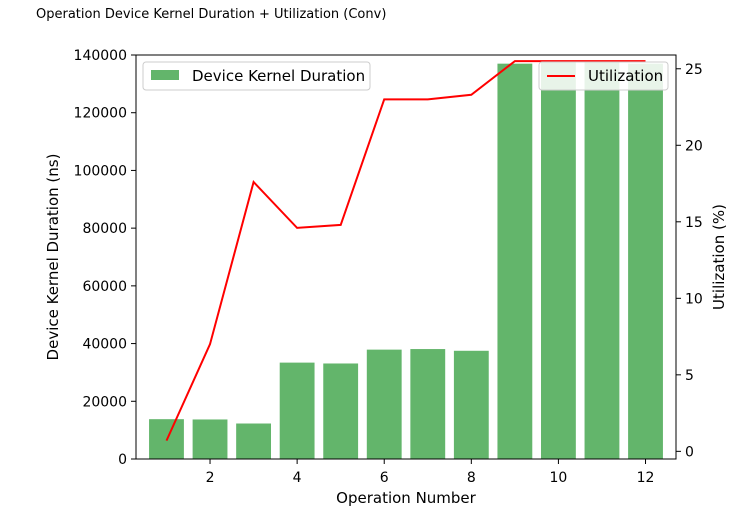 This screenshot has height=517, width=736. I want to click on x-tick-label: 2, so click(210, 478).